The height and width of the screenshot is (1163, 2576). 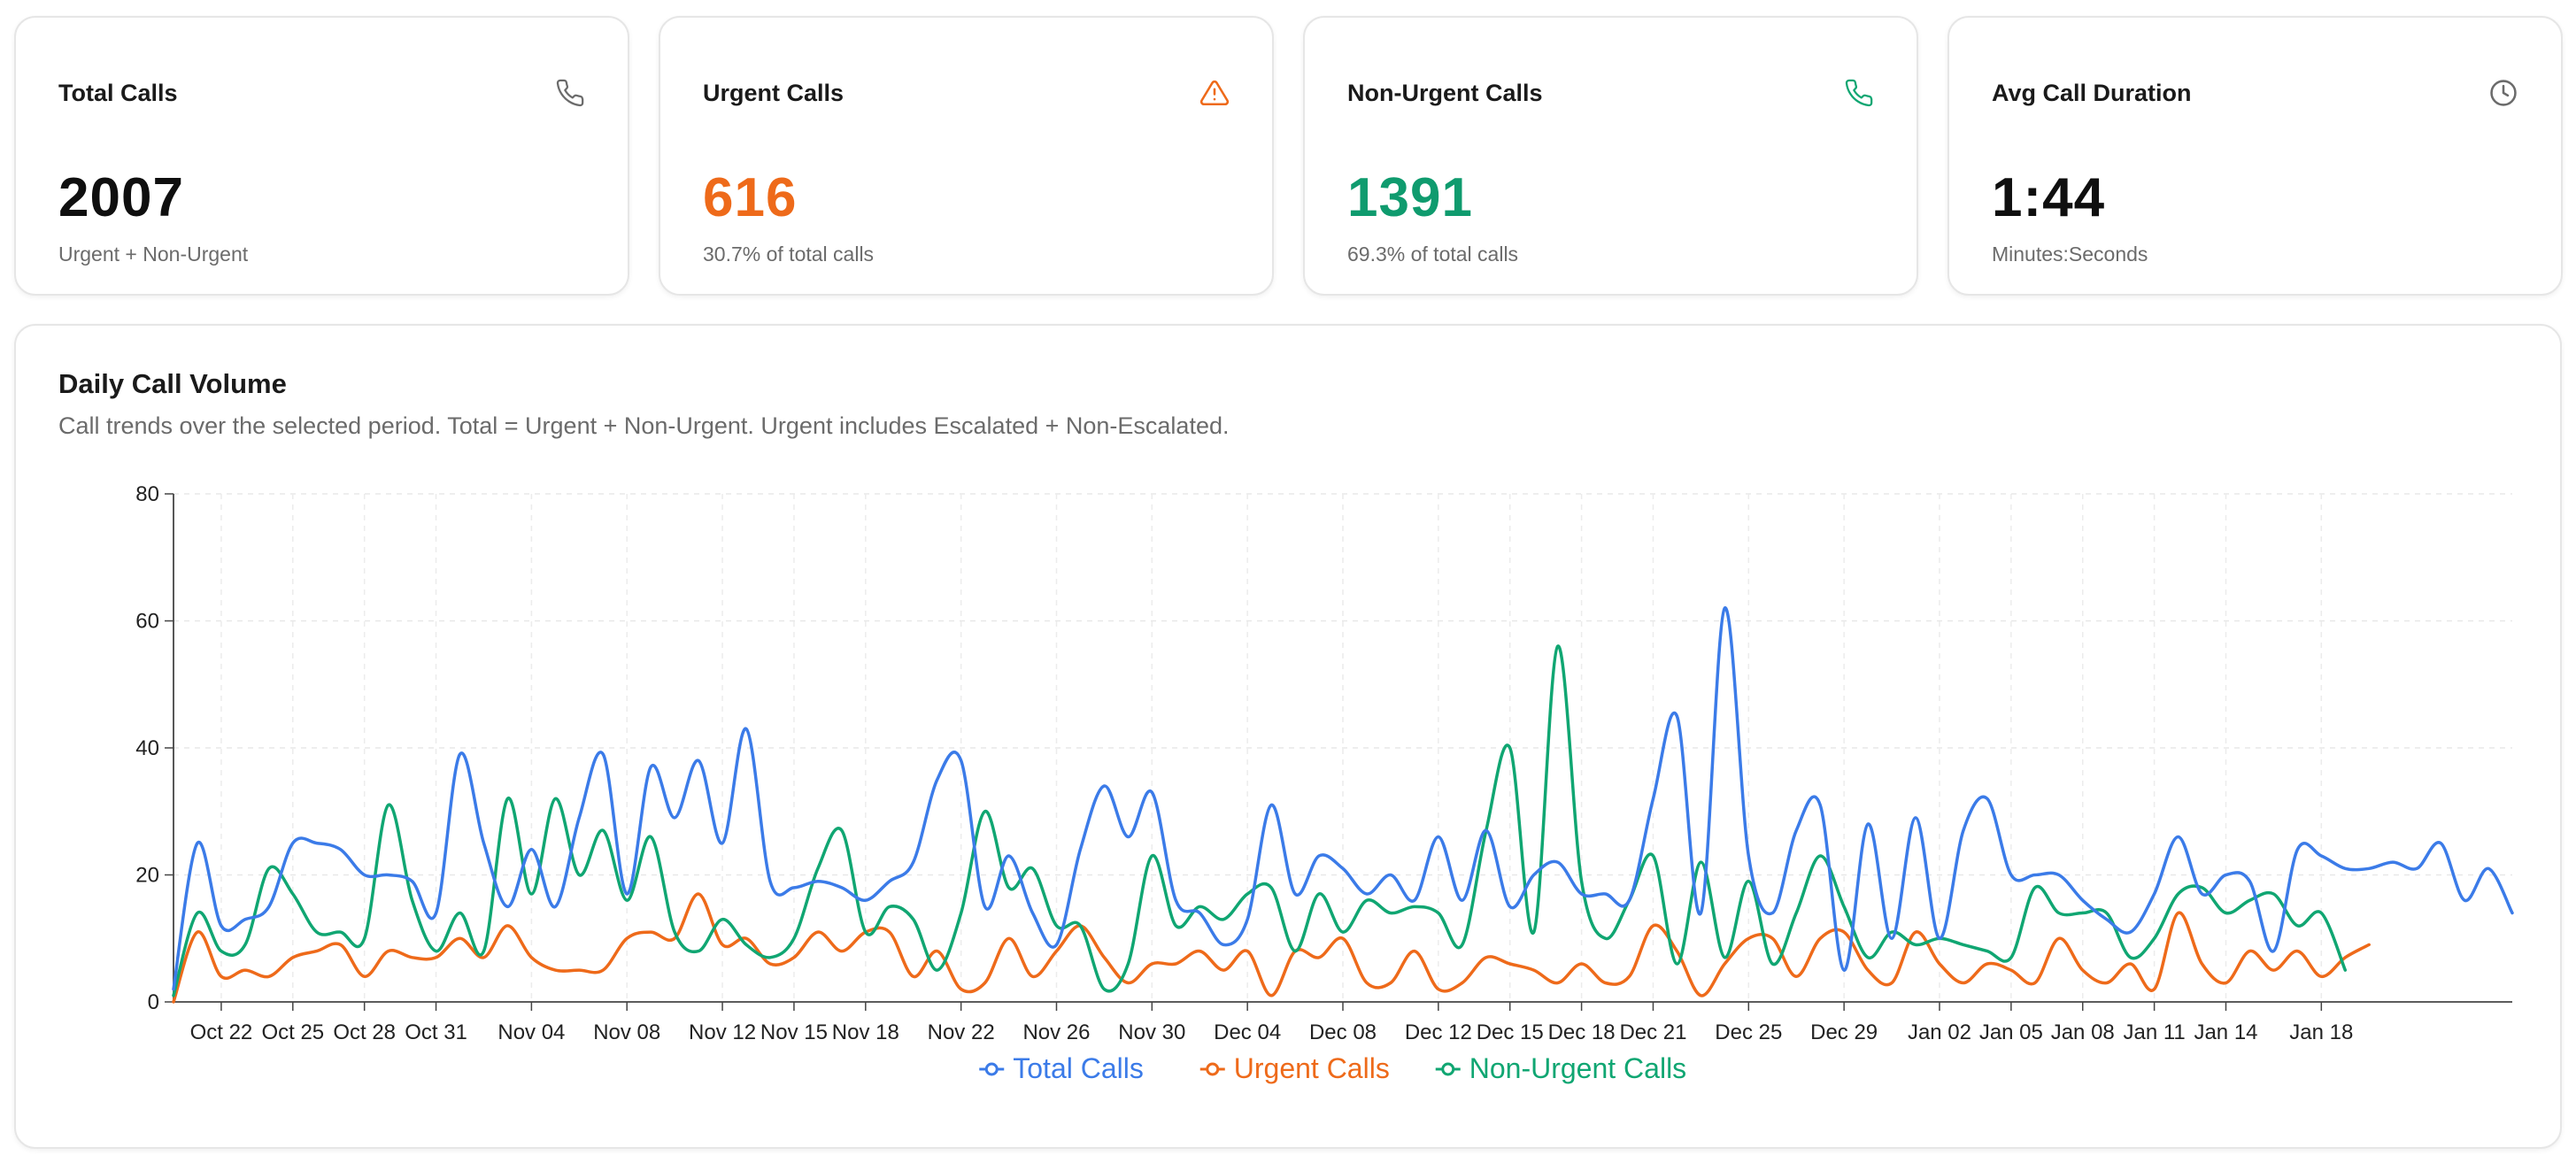 What do you see at coordinates (2154, 1032) in the screenshot?
I see `x-tick-label: Jan 11` at bounding box center [2154, 1032].